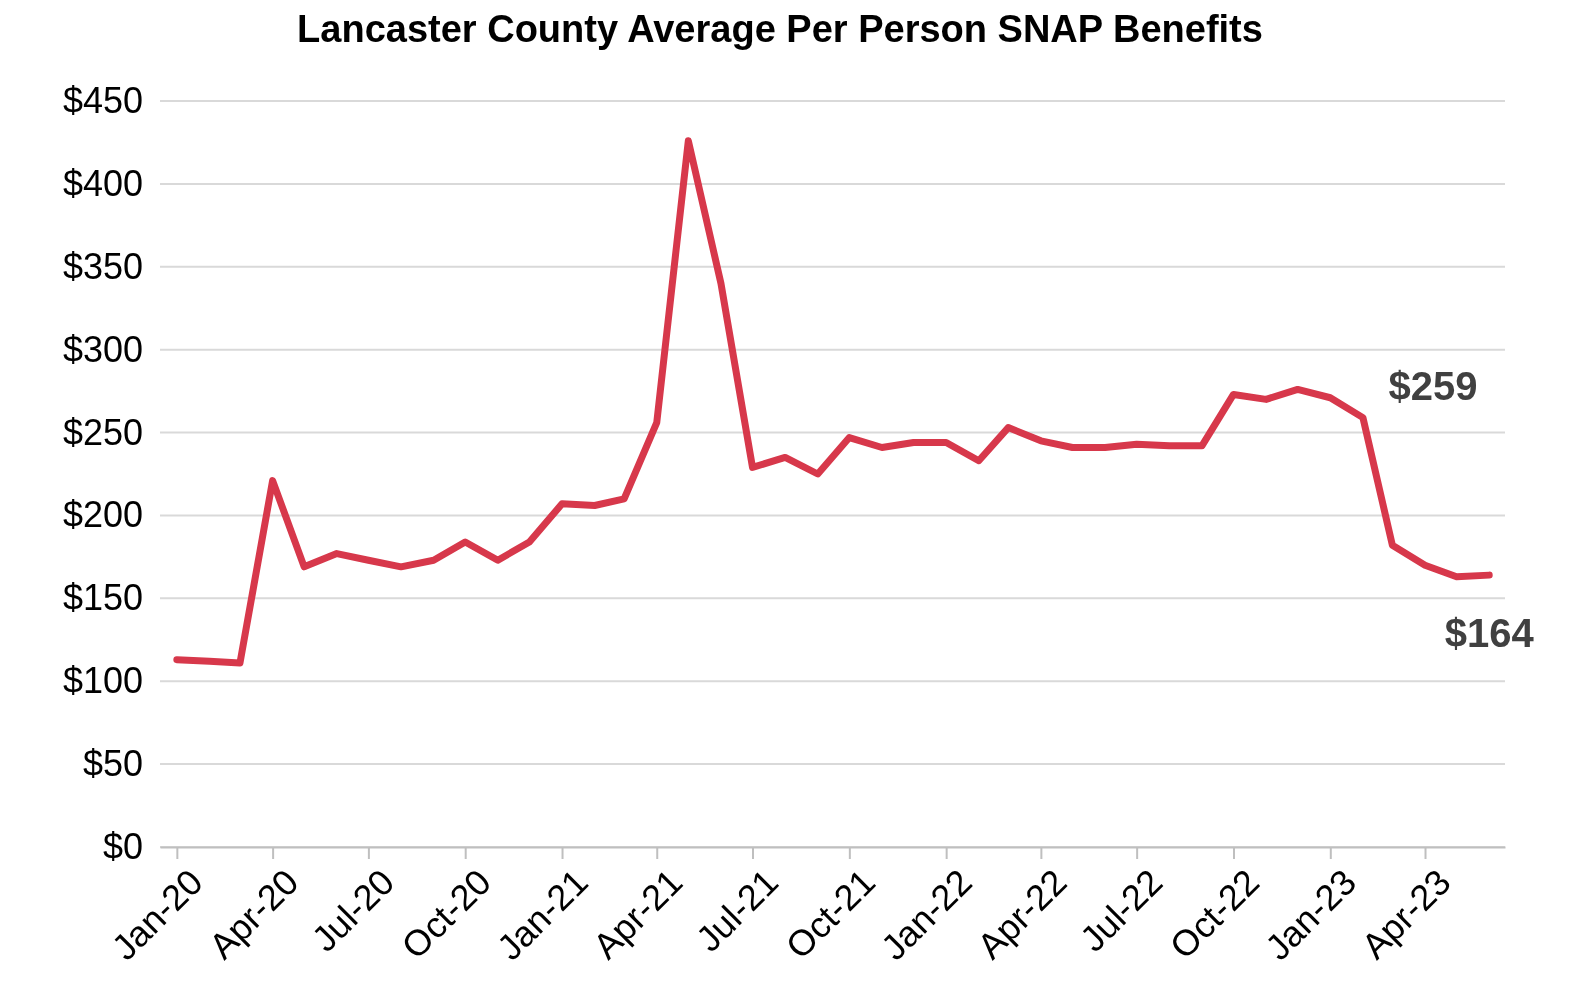  Describe the element at coordinates (102, 349) in the screenshot. I see `y-tick-label: $300` at that location.